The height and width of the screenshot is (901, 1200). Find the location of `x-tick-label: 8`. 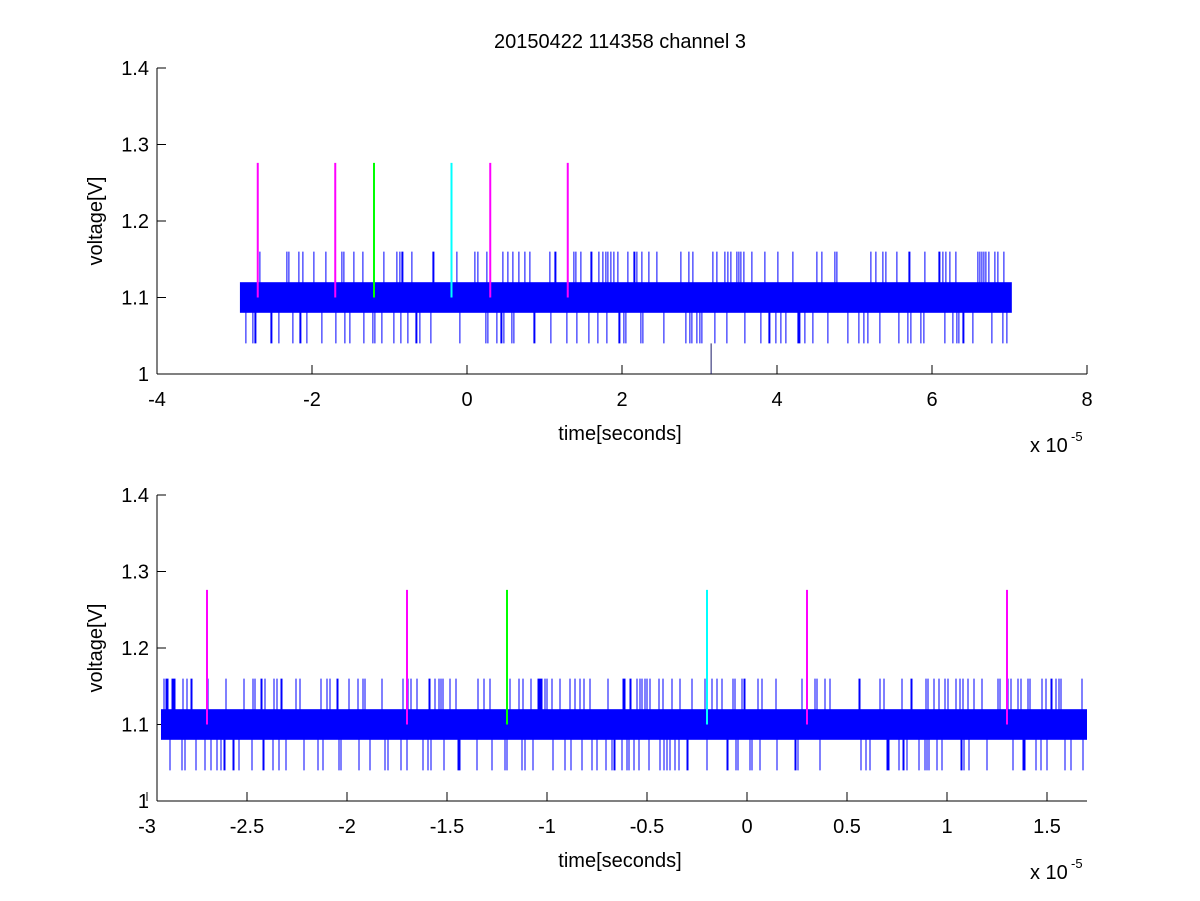

x-tick-label: 8 is located at coordinates (1086, 400).